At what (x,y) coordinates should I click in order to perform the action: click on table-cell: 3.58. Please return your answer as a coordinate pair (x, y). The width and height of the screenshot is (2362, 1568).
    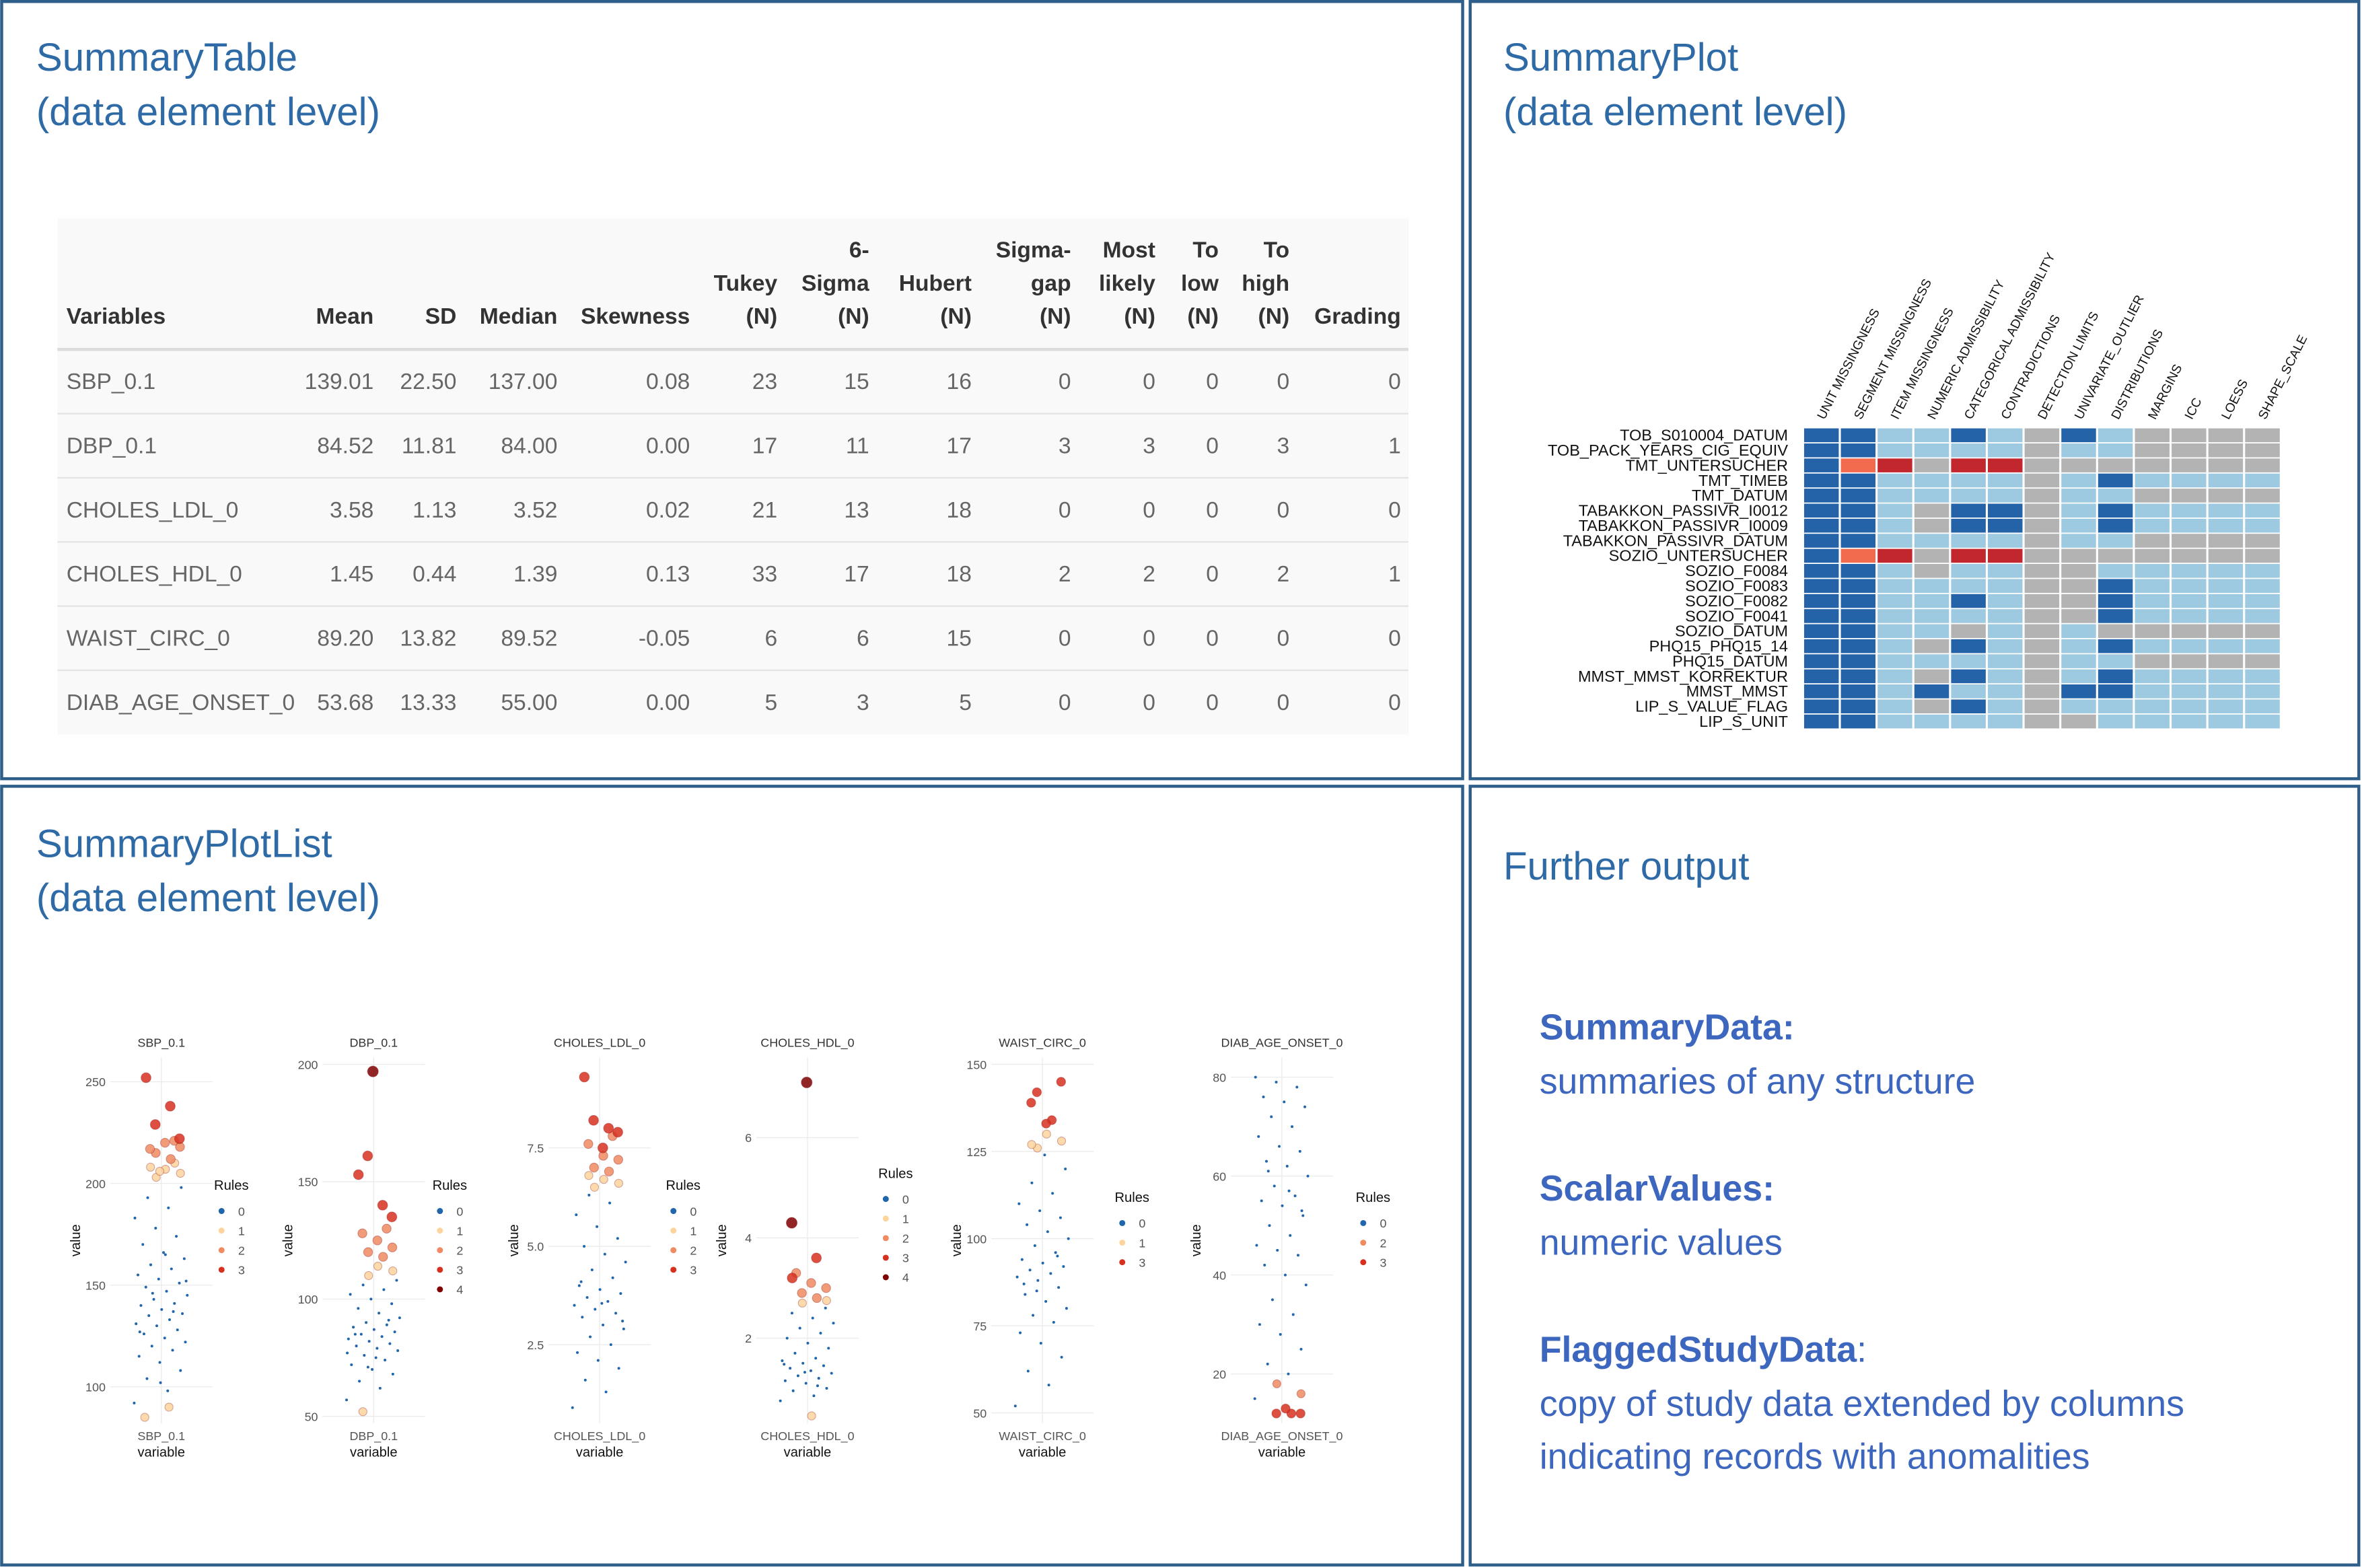
    Looking at the image, I should click on (351, 511).